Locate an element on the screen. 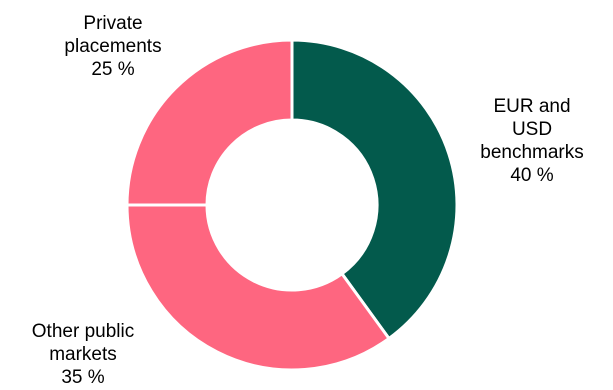  slice-label-line: Private is located at coordinates (113, 23).